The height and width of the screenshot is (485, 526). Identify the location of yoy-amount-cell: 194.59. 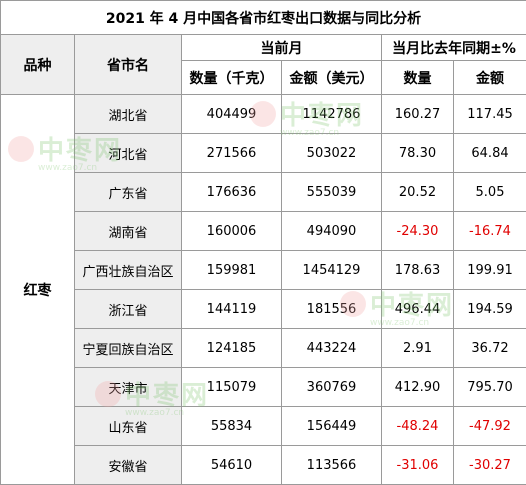
(489, 309).